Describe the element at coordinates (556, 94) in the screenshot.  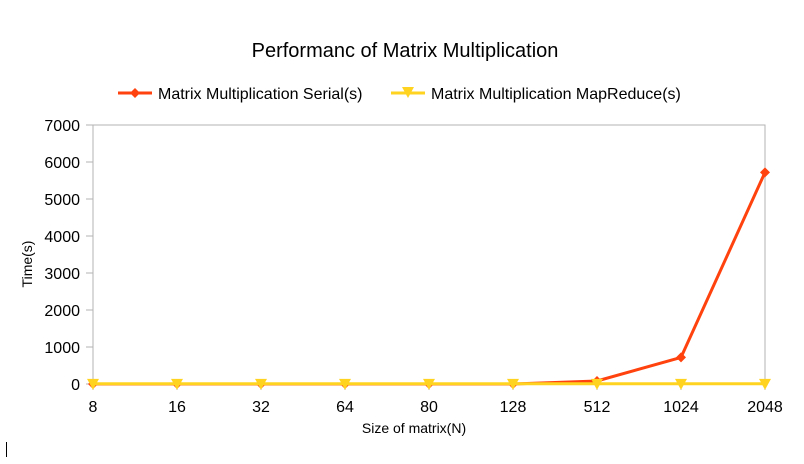
I see `legend-label-mapreduce: Matrix Multiplication MapReduce(s)` at that location.